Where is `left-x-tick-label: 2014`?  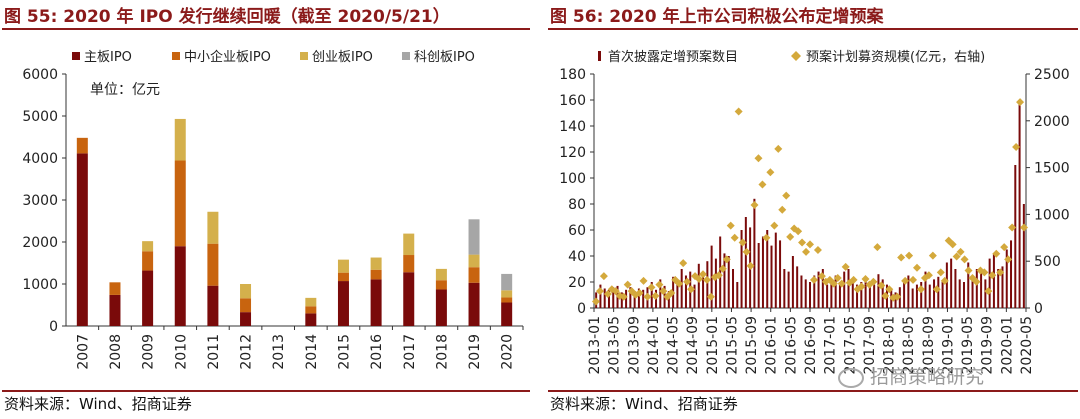 left-x-tick-label: 2014 is located at coordinates (312, 352).